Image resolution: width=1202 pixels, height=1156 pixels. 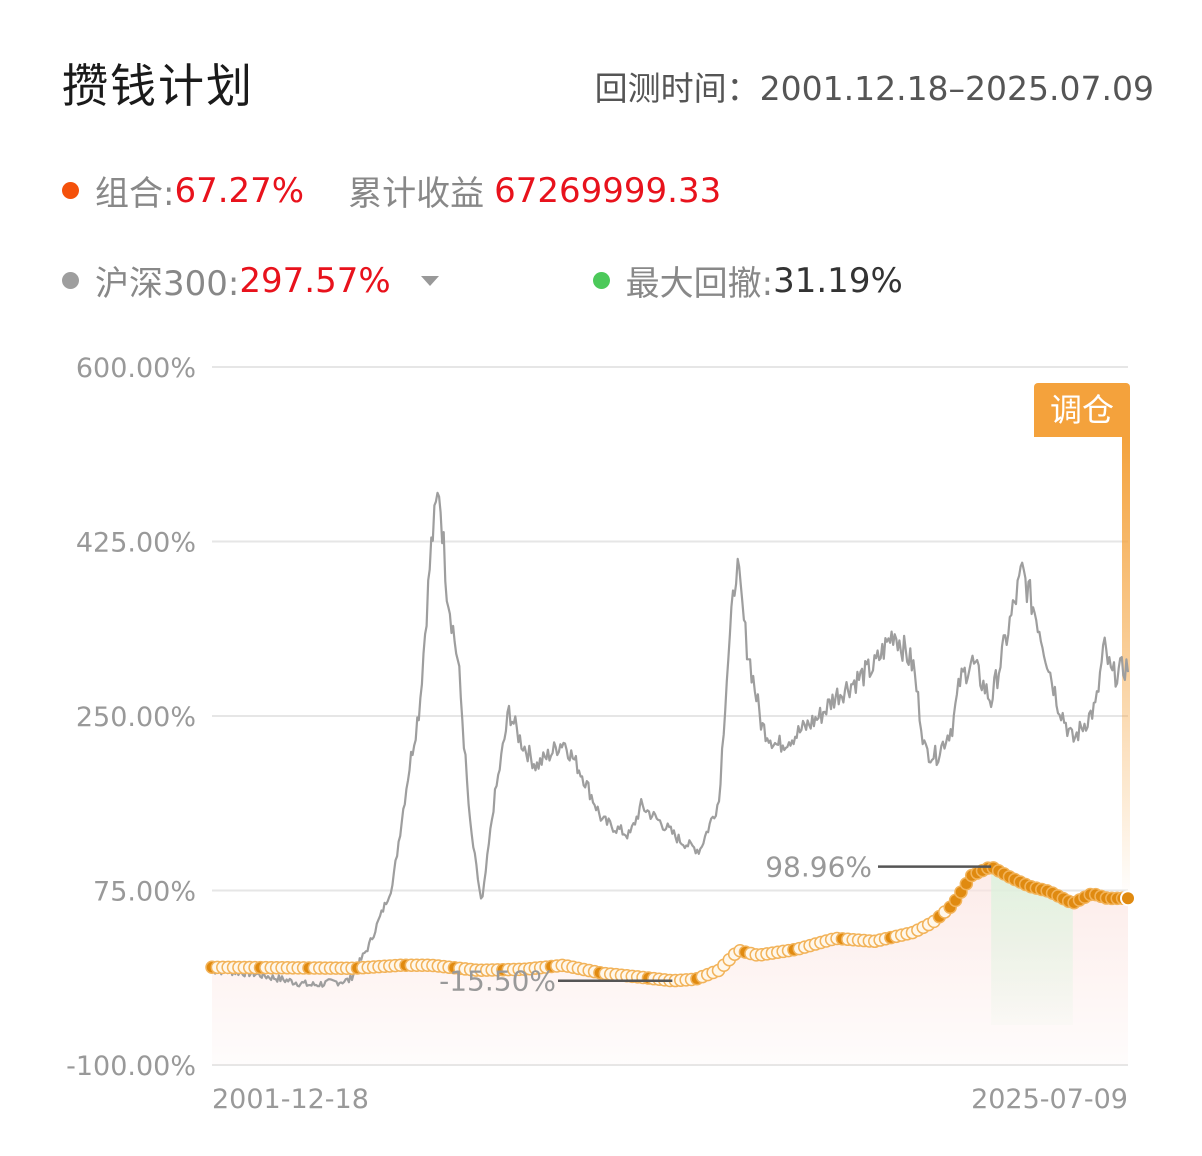 I want to click on max-drawdown-region, so click(x=1032, y=945).